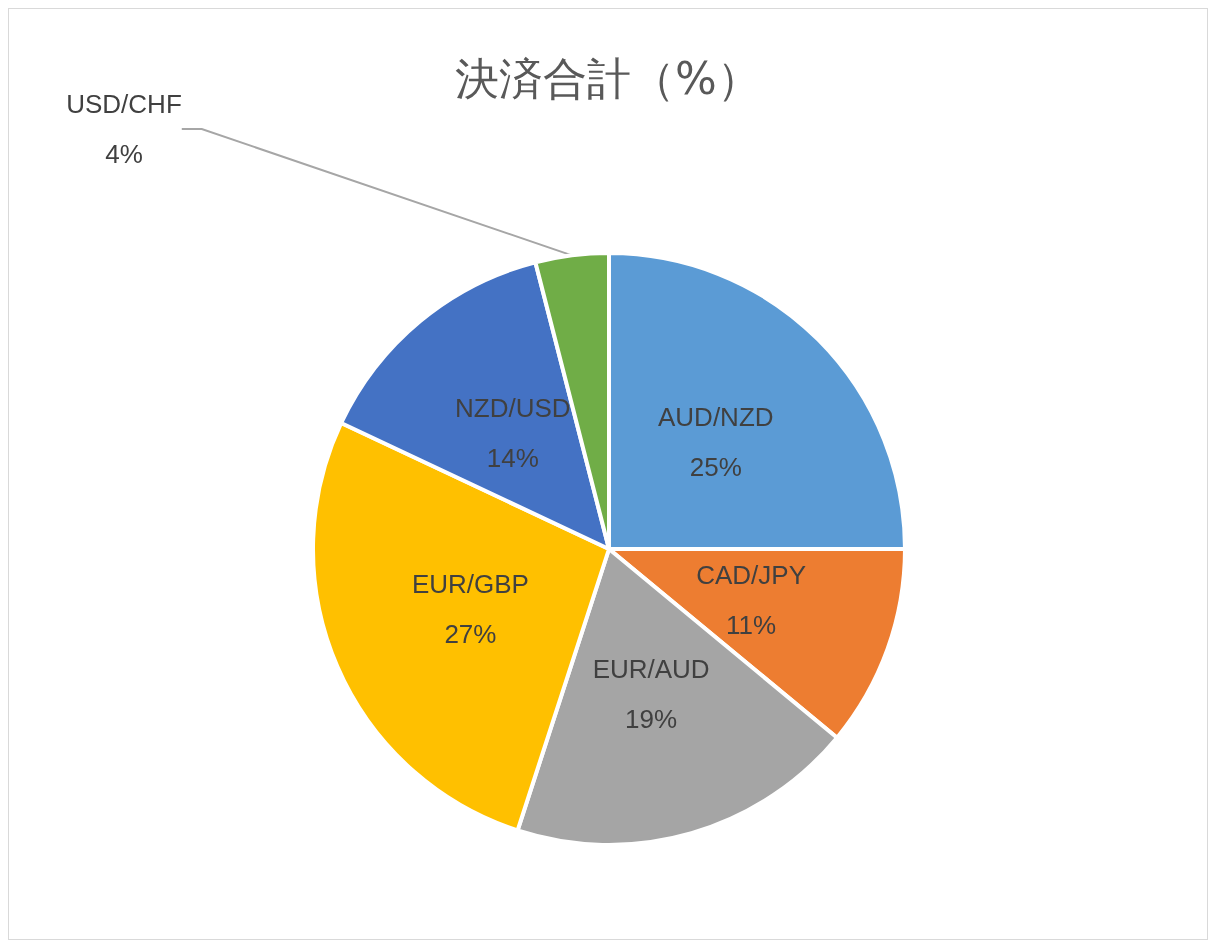 The height and width of the screenshot is (948, 1216). Describe the element at coordinates (715, 417) in the screenshot. I see `slice-label: AUD/NZD` at that location.